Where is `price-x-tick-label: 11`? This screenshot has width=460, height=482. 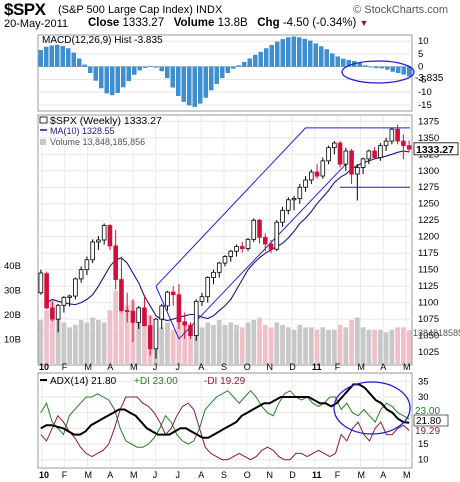
price-x-tick-label: 11 is located at coordinates (317, 367).